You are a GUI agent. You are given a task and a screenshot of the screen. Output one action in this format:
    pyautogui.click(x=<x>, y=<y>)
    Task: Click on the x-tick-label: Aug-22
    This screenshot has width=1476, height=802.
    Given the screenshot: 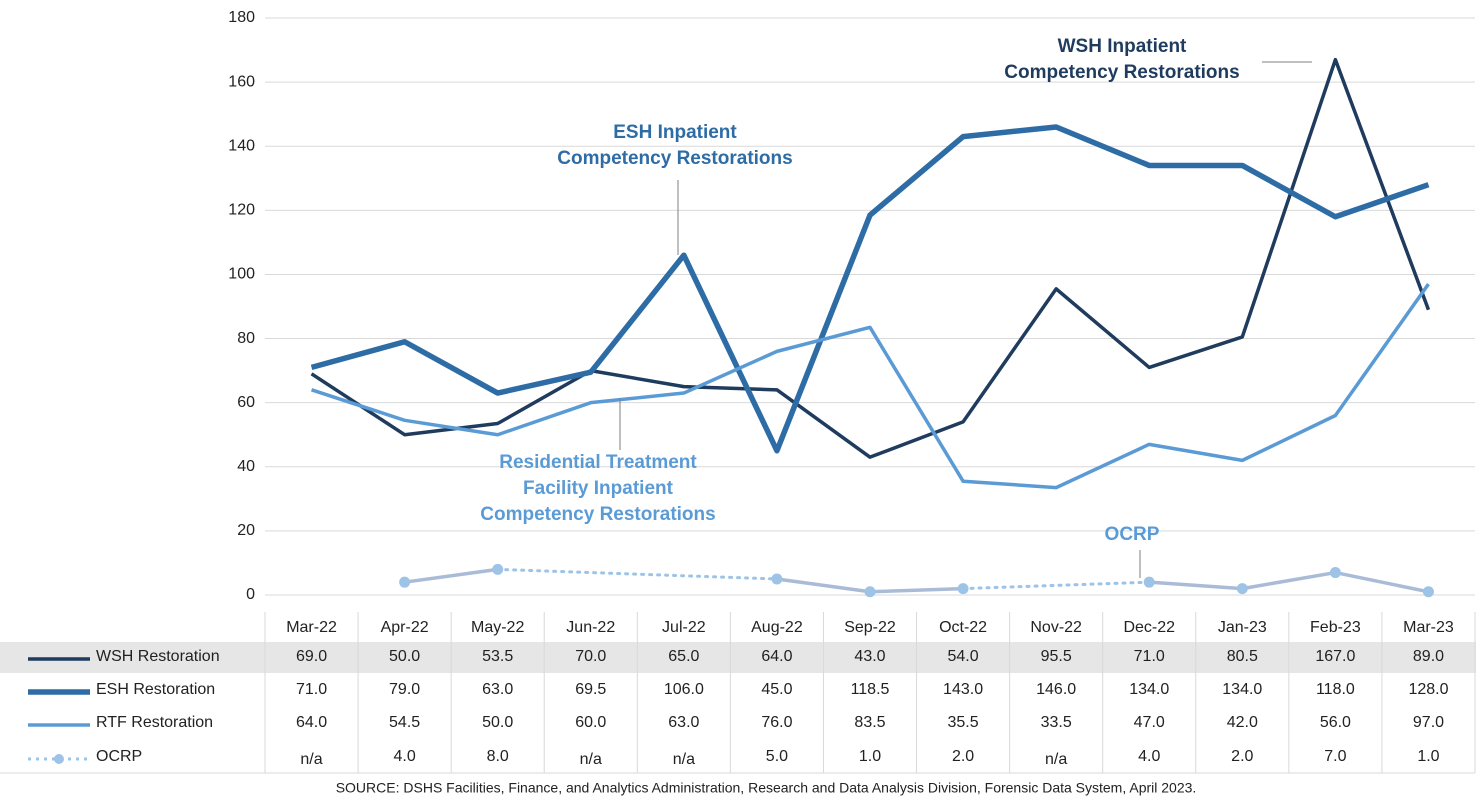 What is the action you would take?
    pyautogui.click(x=777, y=627)
    